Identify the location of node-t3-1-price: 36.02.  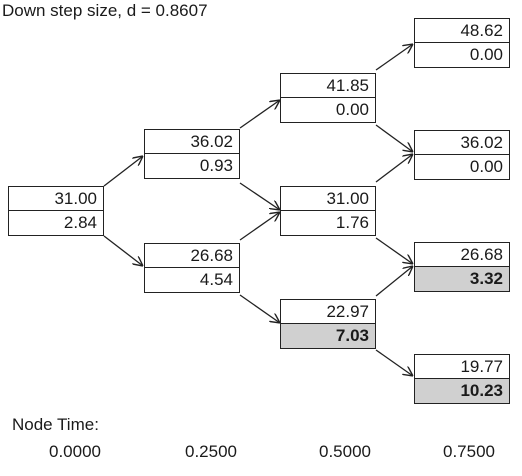
(462, 143).